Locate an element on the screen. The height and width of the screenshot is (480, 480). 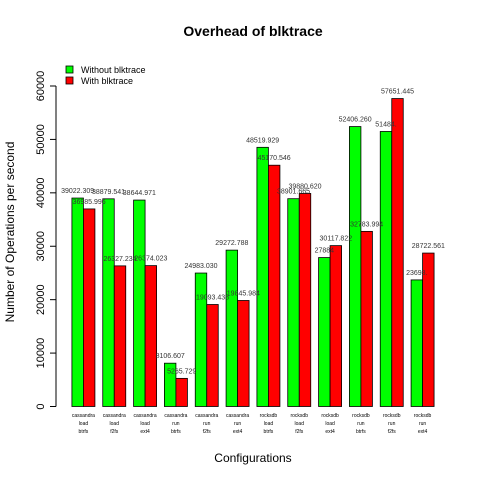
y-tick-label: 40000 is located at coordinates (41, 193).